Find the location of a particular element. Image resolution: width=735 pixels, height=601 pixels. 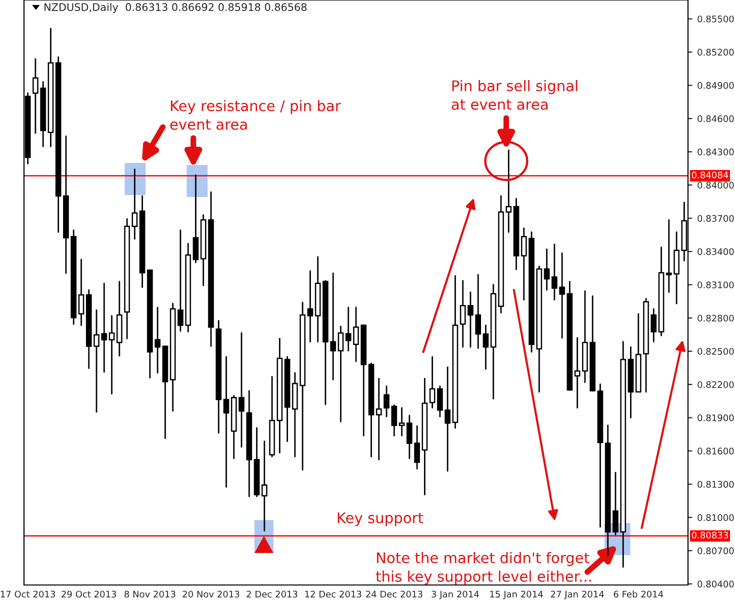

y-tick-label: 0.81600 is located at coordinates (716, 451).